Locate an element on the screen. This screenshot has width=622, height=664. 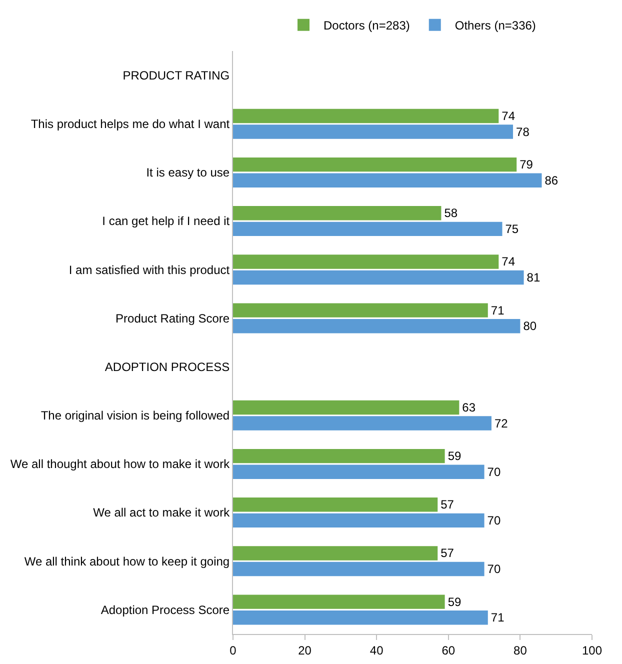
y-tick-label: ADOPTION PROCESS is located at coordinates (167, 367).